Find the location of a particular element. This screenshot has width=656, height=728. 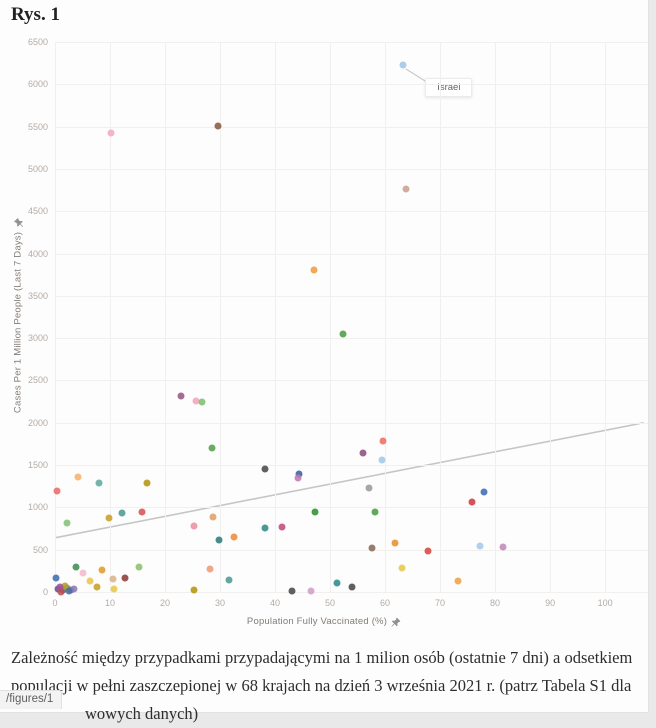

x-tick-label: 50 is located at coordinates (330, 603).